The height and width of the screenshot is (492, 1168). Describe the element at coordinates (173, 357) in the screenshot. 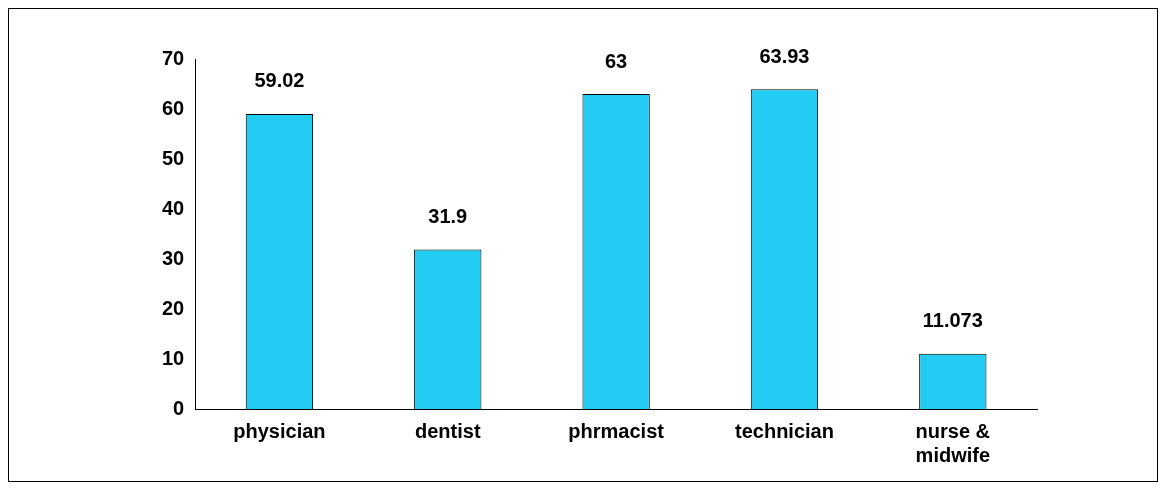

I see `y-tick-label: 10` at that location.